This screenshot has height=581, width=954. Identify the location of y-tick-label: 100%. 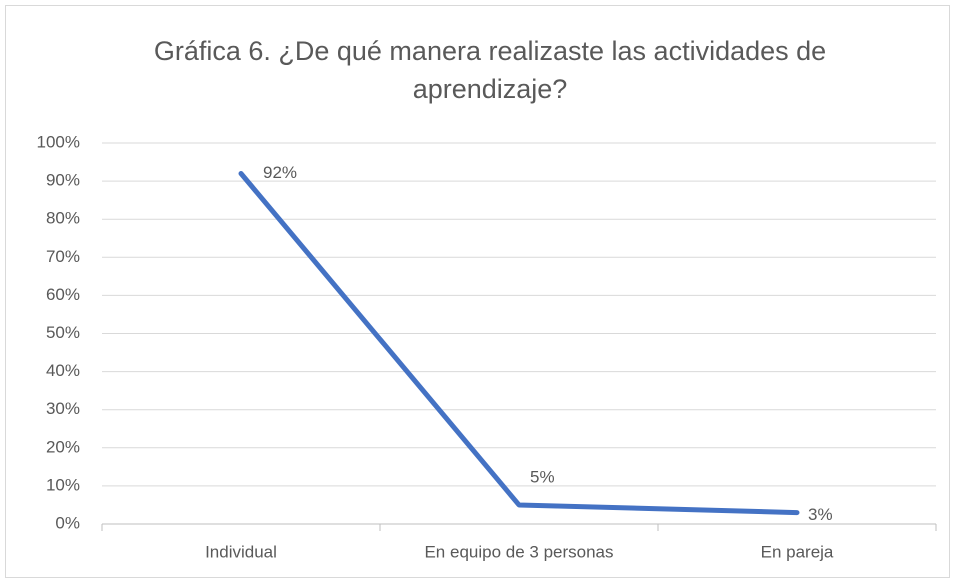
(58, 141).